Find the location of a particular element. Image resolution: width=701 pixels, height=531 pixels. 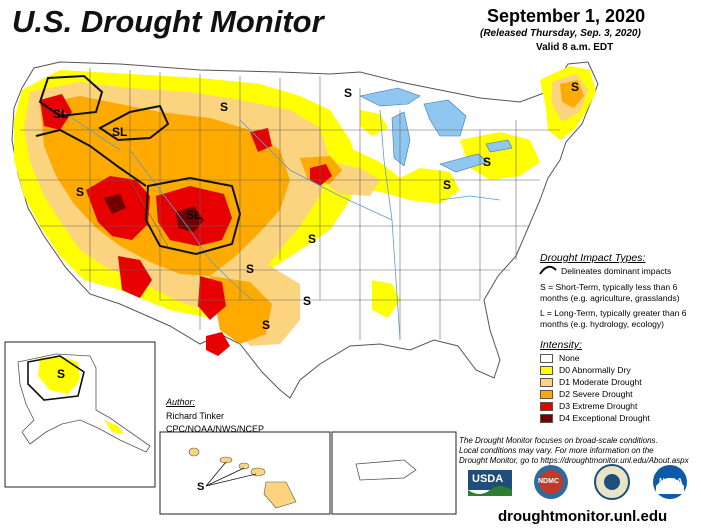

intensity-legend-heading: Intensity: is located at coordinates (561, 345).